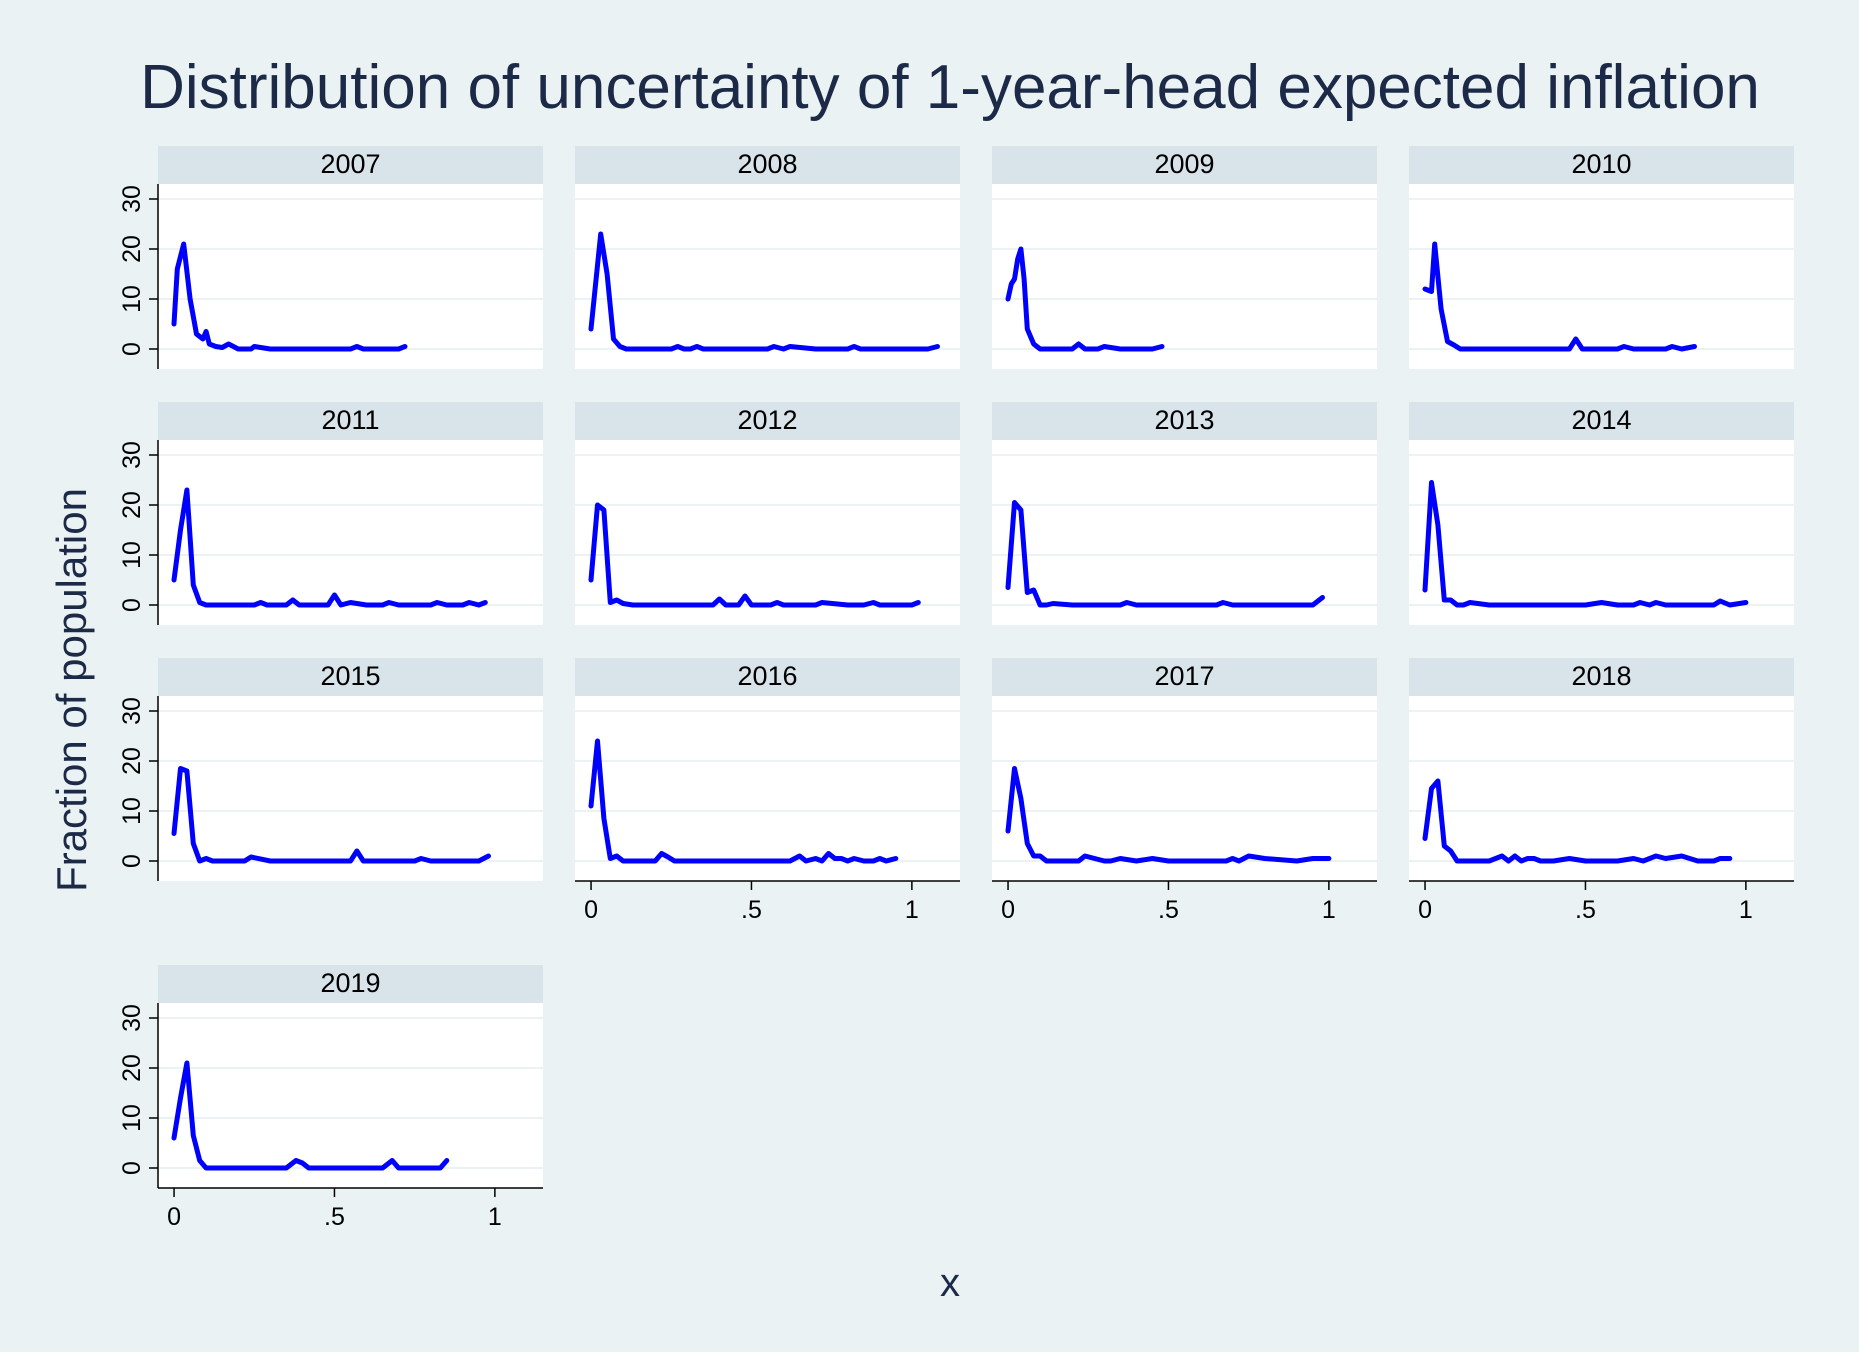 This screenshot has width=1859, height=1352. What do you see at coordinates (71, 690) in the screenshot?
I see `y-axis-label: Fraction of population` at bounding box center [71, 690].